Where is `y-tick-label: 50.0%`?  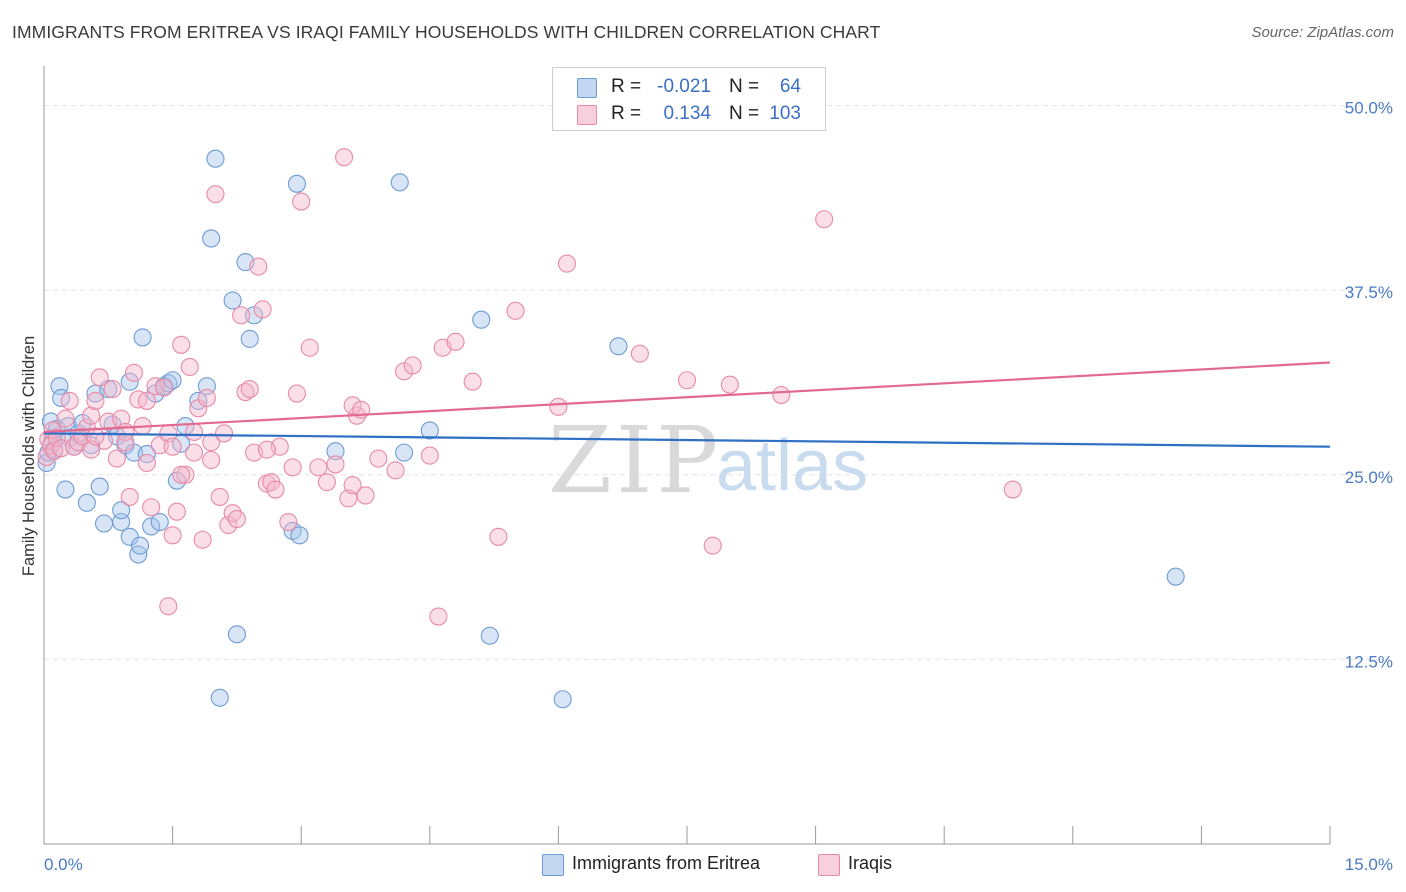 y-tick-label: 50.0% is located at coordinates (1369, 108).